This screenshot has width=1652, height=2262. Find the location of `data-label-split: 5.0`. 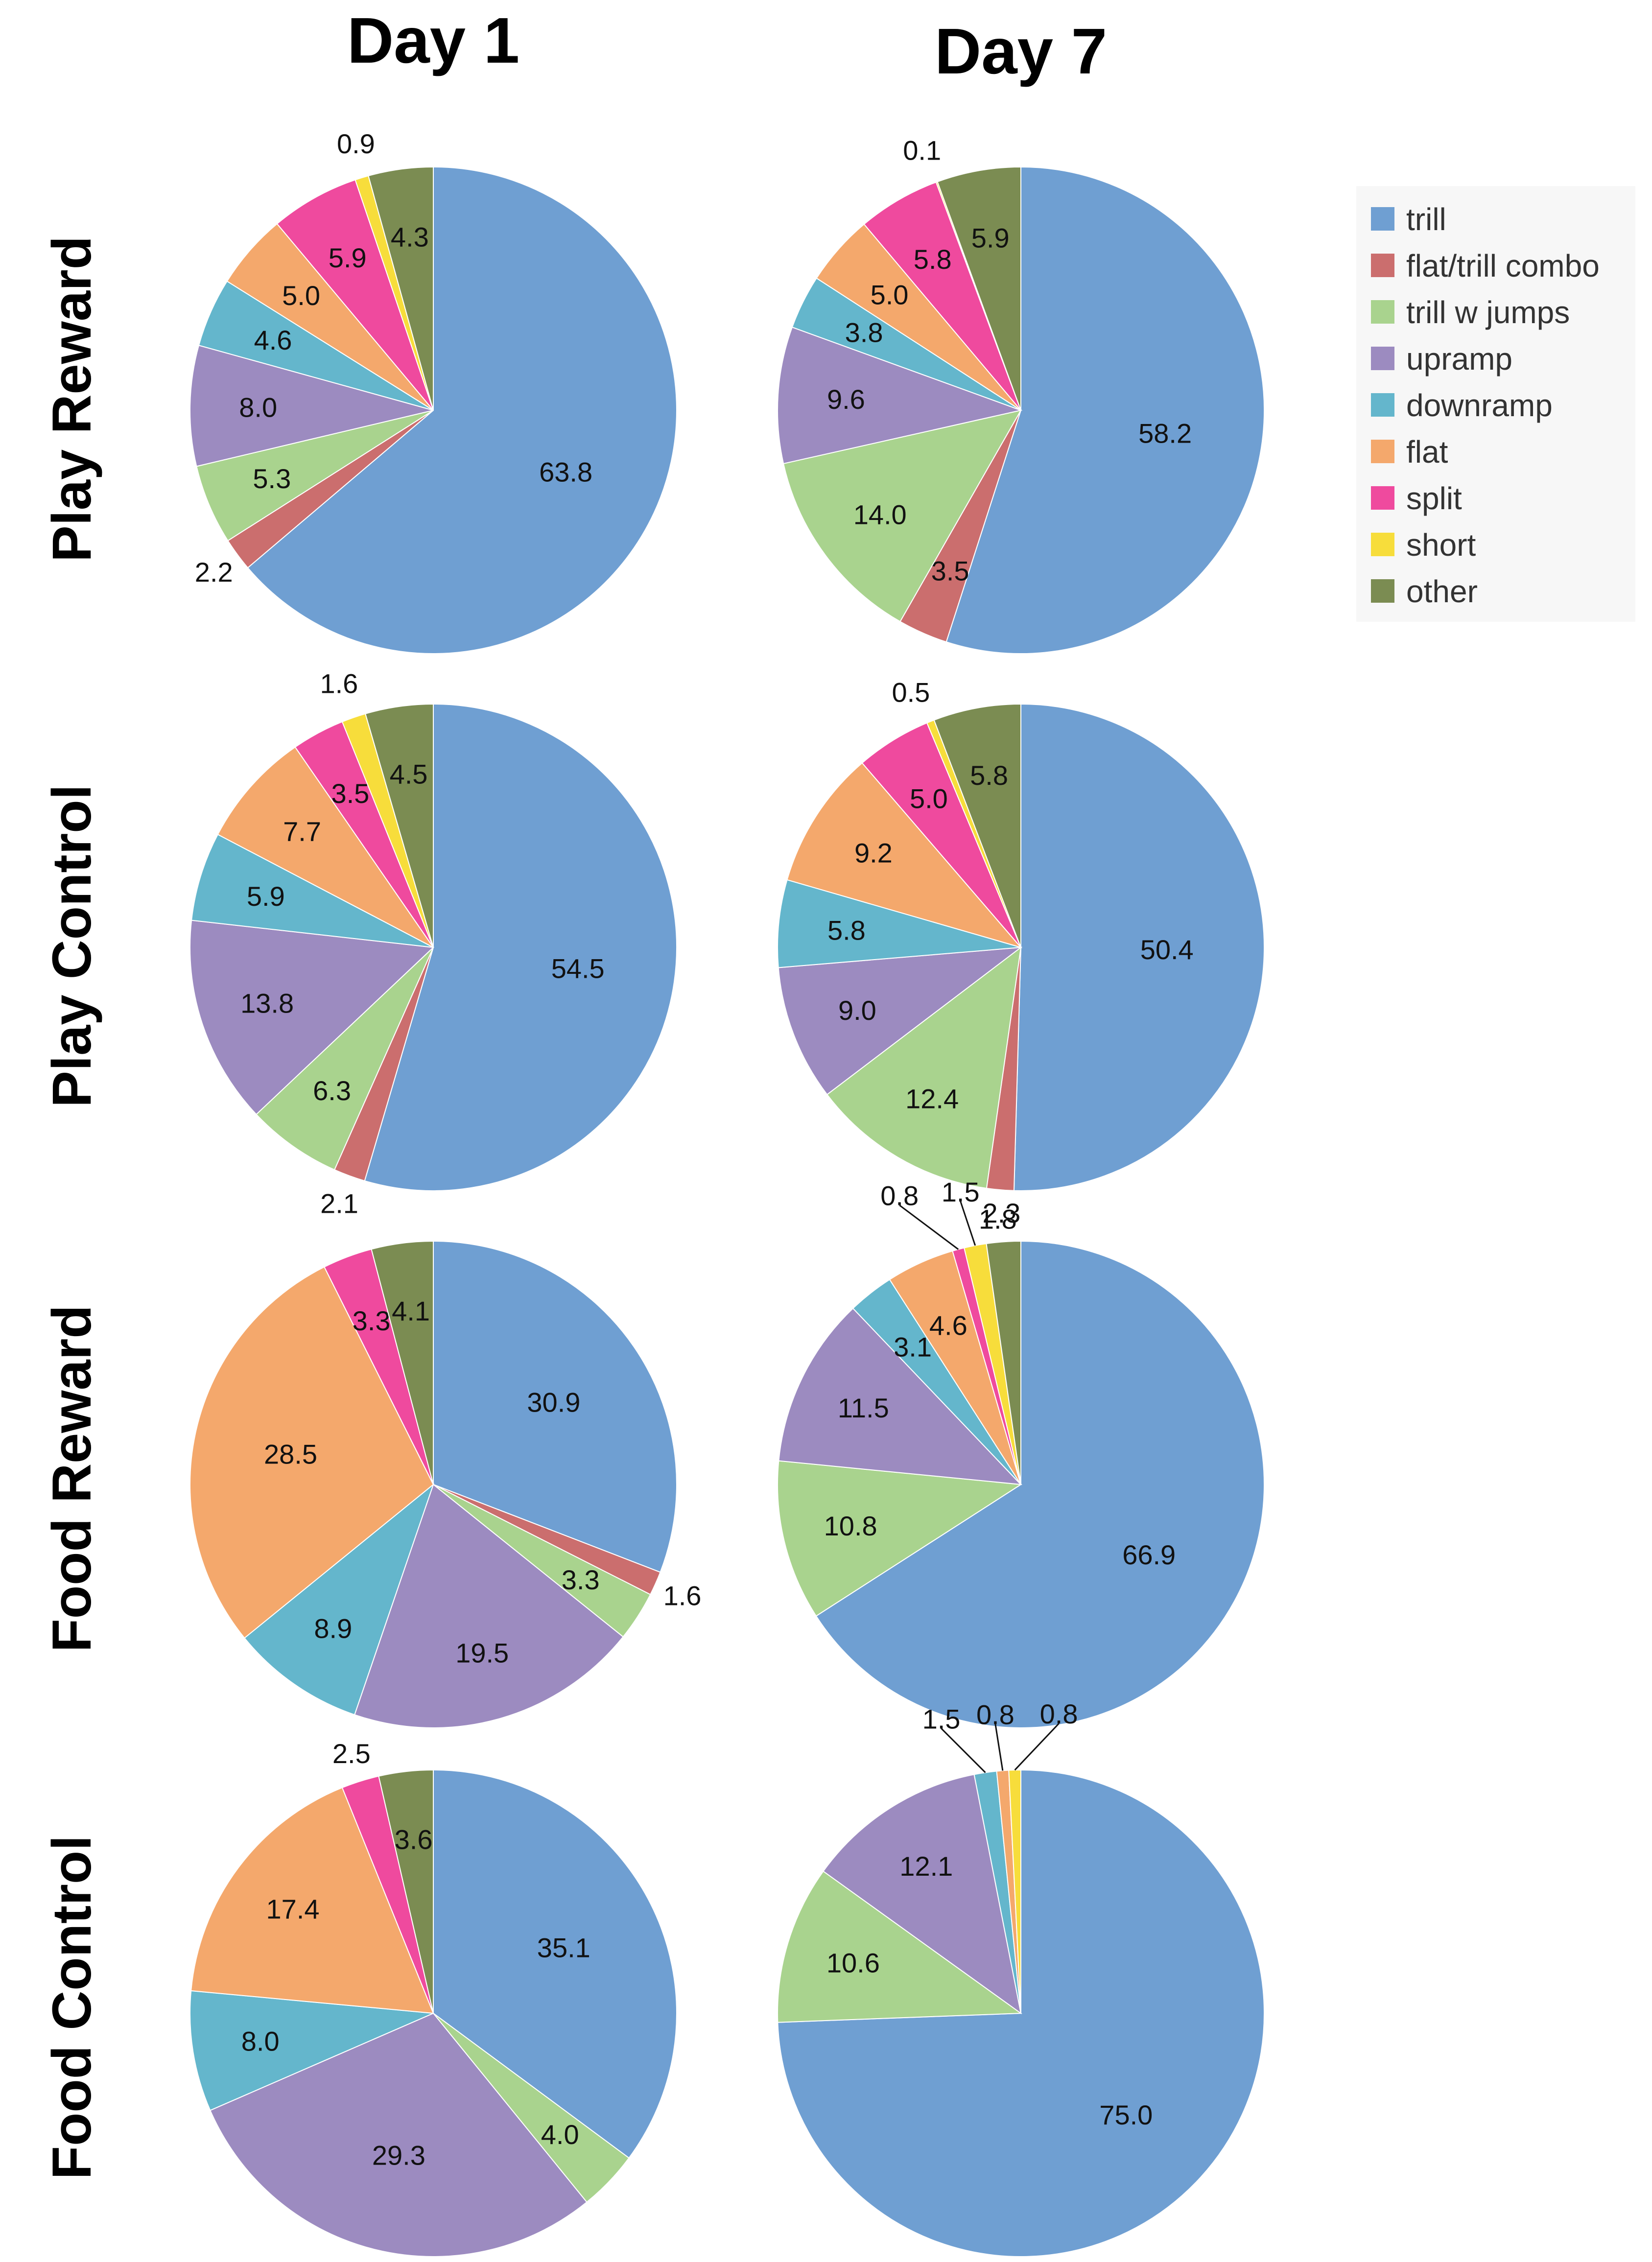

data-label-split: 5.0 is located at coordinates (929, 798).